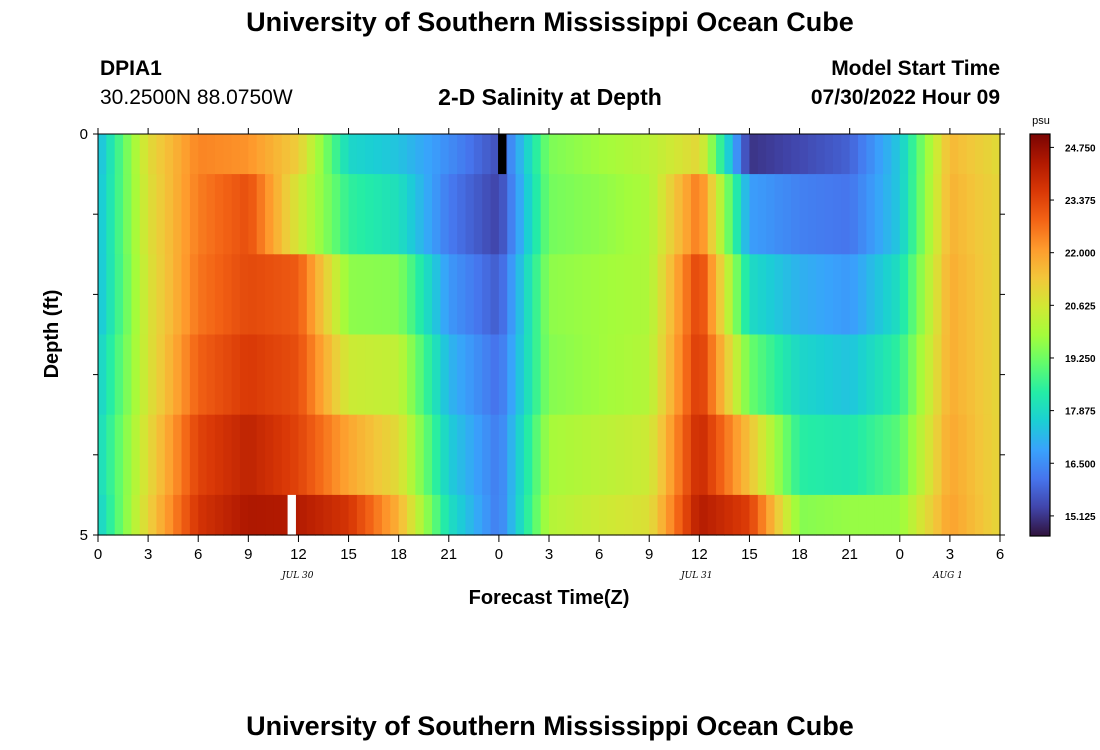 The height and width of the screenshot is (750, 1100). What do you see at coordinates (397, 334) in the screenshot?
I see `masked-cells` at bounding box center [397, 334].